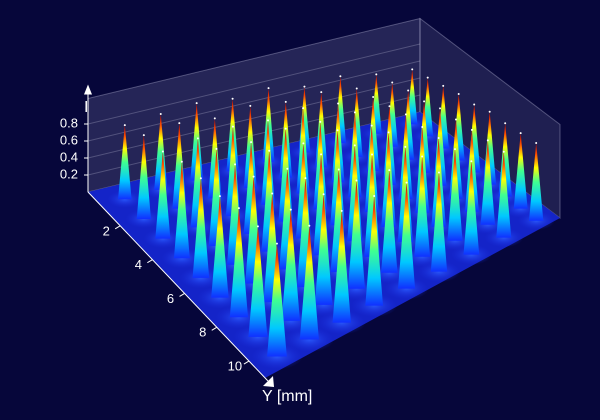 The height and width of the screenshot is (420, 600). Describe the element at coordinates (88, 89) in the screenshot. I see `z-arrow` at that location.